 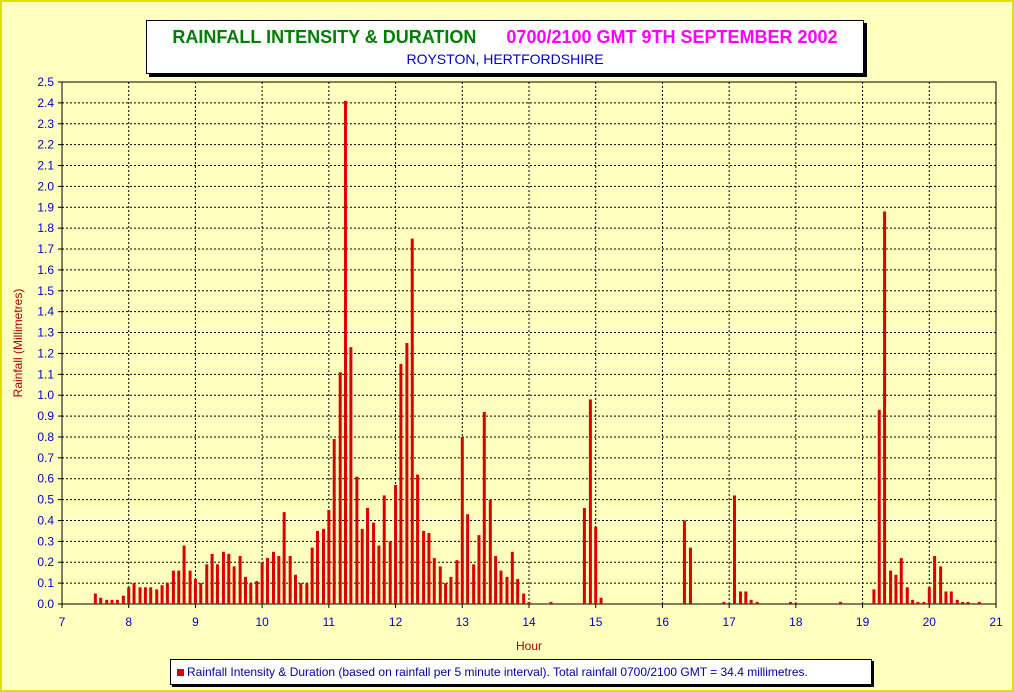 What do you see at coordinates (45, 228) in the screenshot?
I see `y-tick-label: 1.8` at bounding box center [45, 228].